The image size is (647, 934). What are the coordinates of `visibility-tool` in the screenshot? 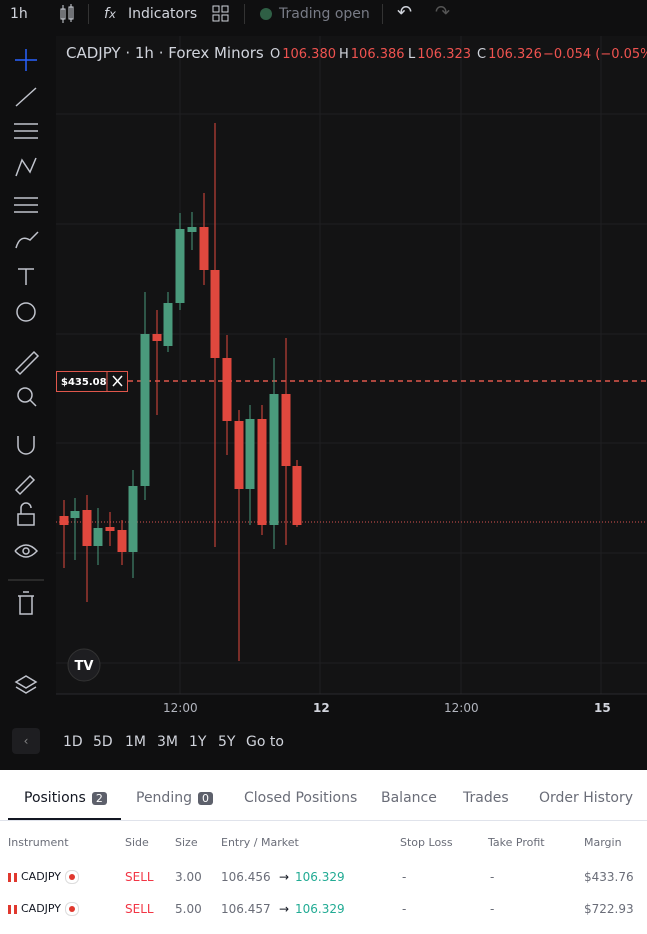 It's located at (26, 551).